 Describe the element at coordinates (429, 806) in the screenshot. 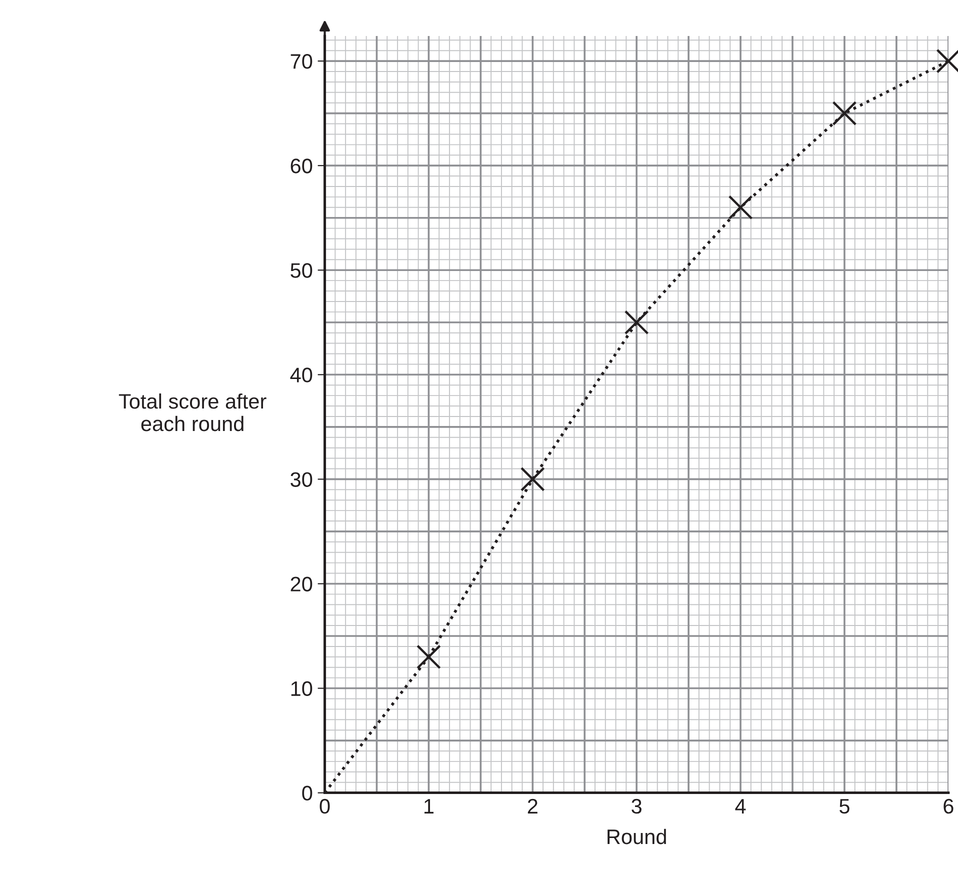

I see `x-tick-label: 1` at that location.